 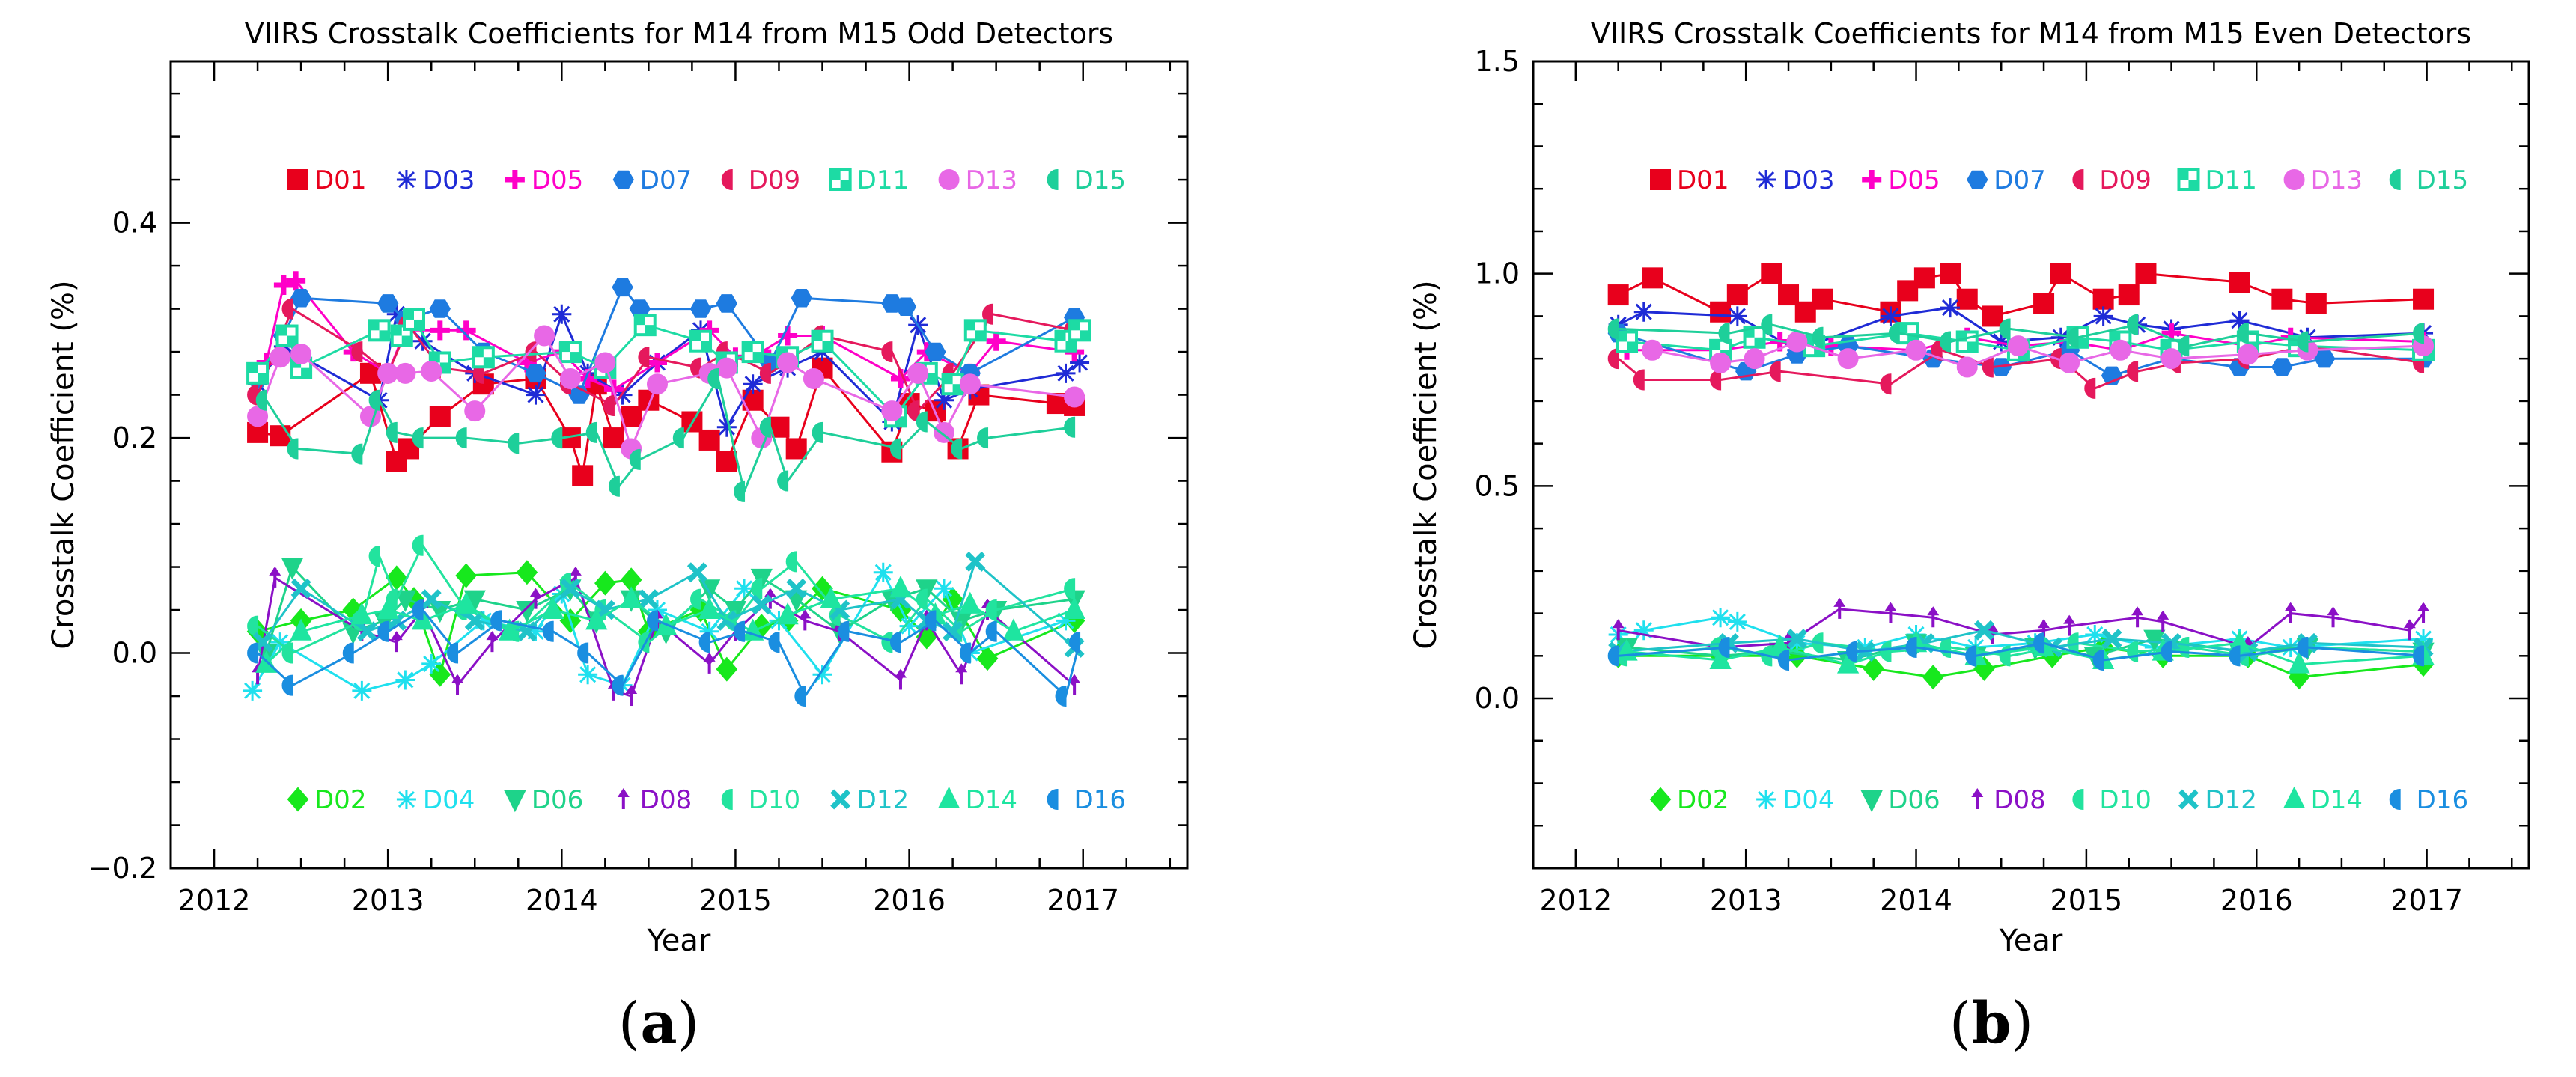 I want to click on y-tick-label: 0.2, so click(x=134, y=437).